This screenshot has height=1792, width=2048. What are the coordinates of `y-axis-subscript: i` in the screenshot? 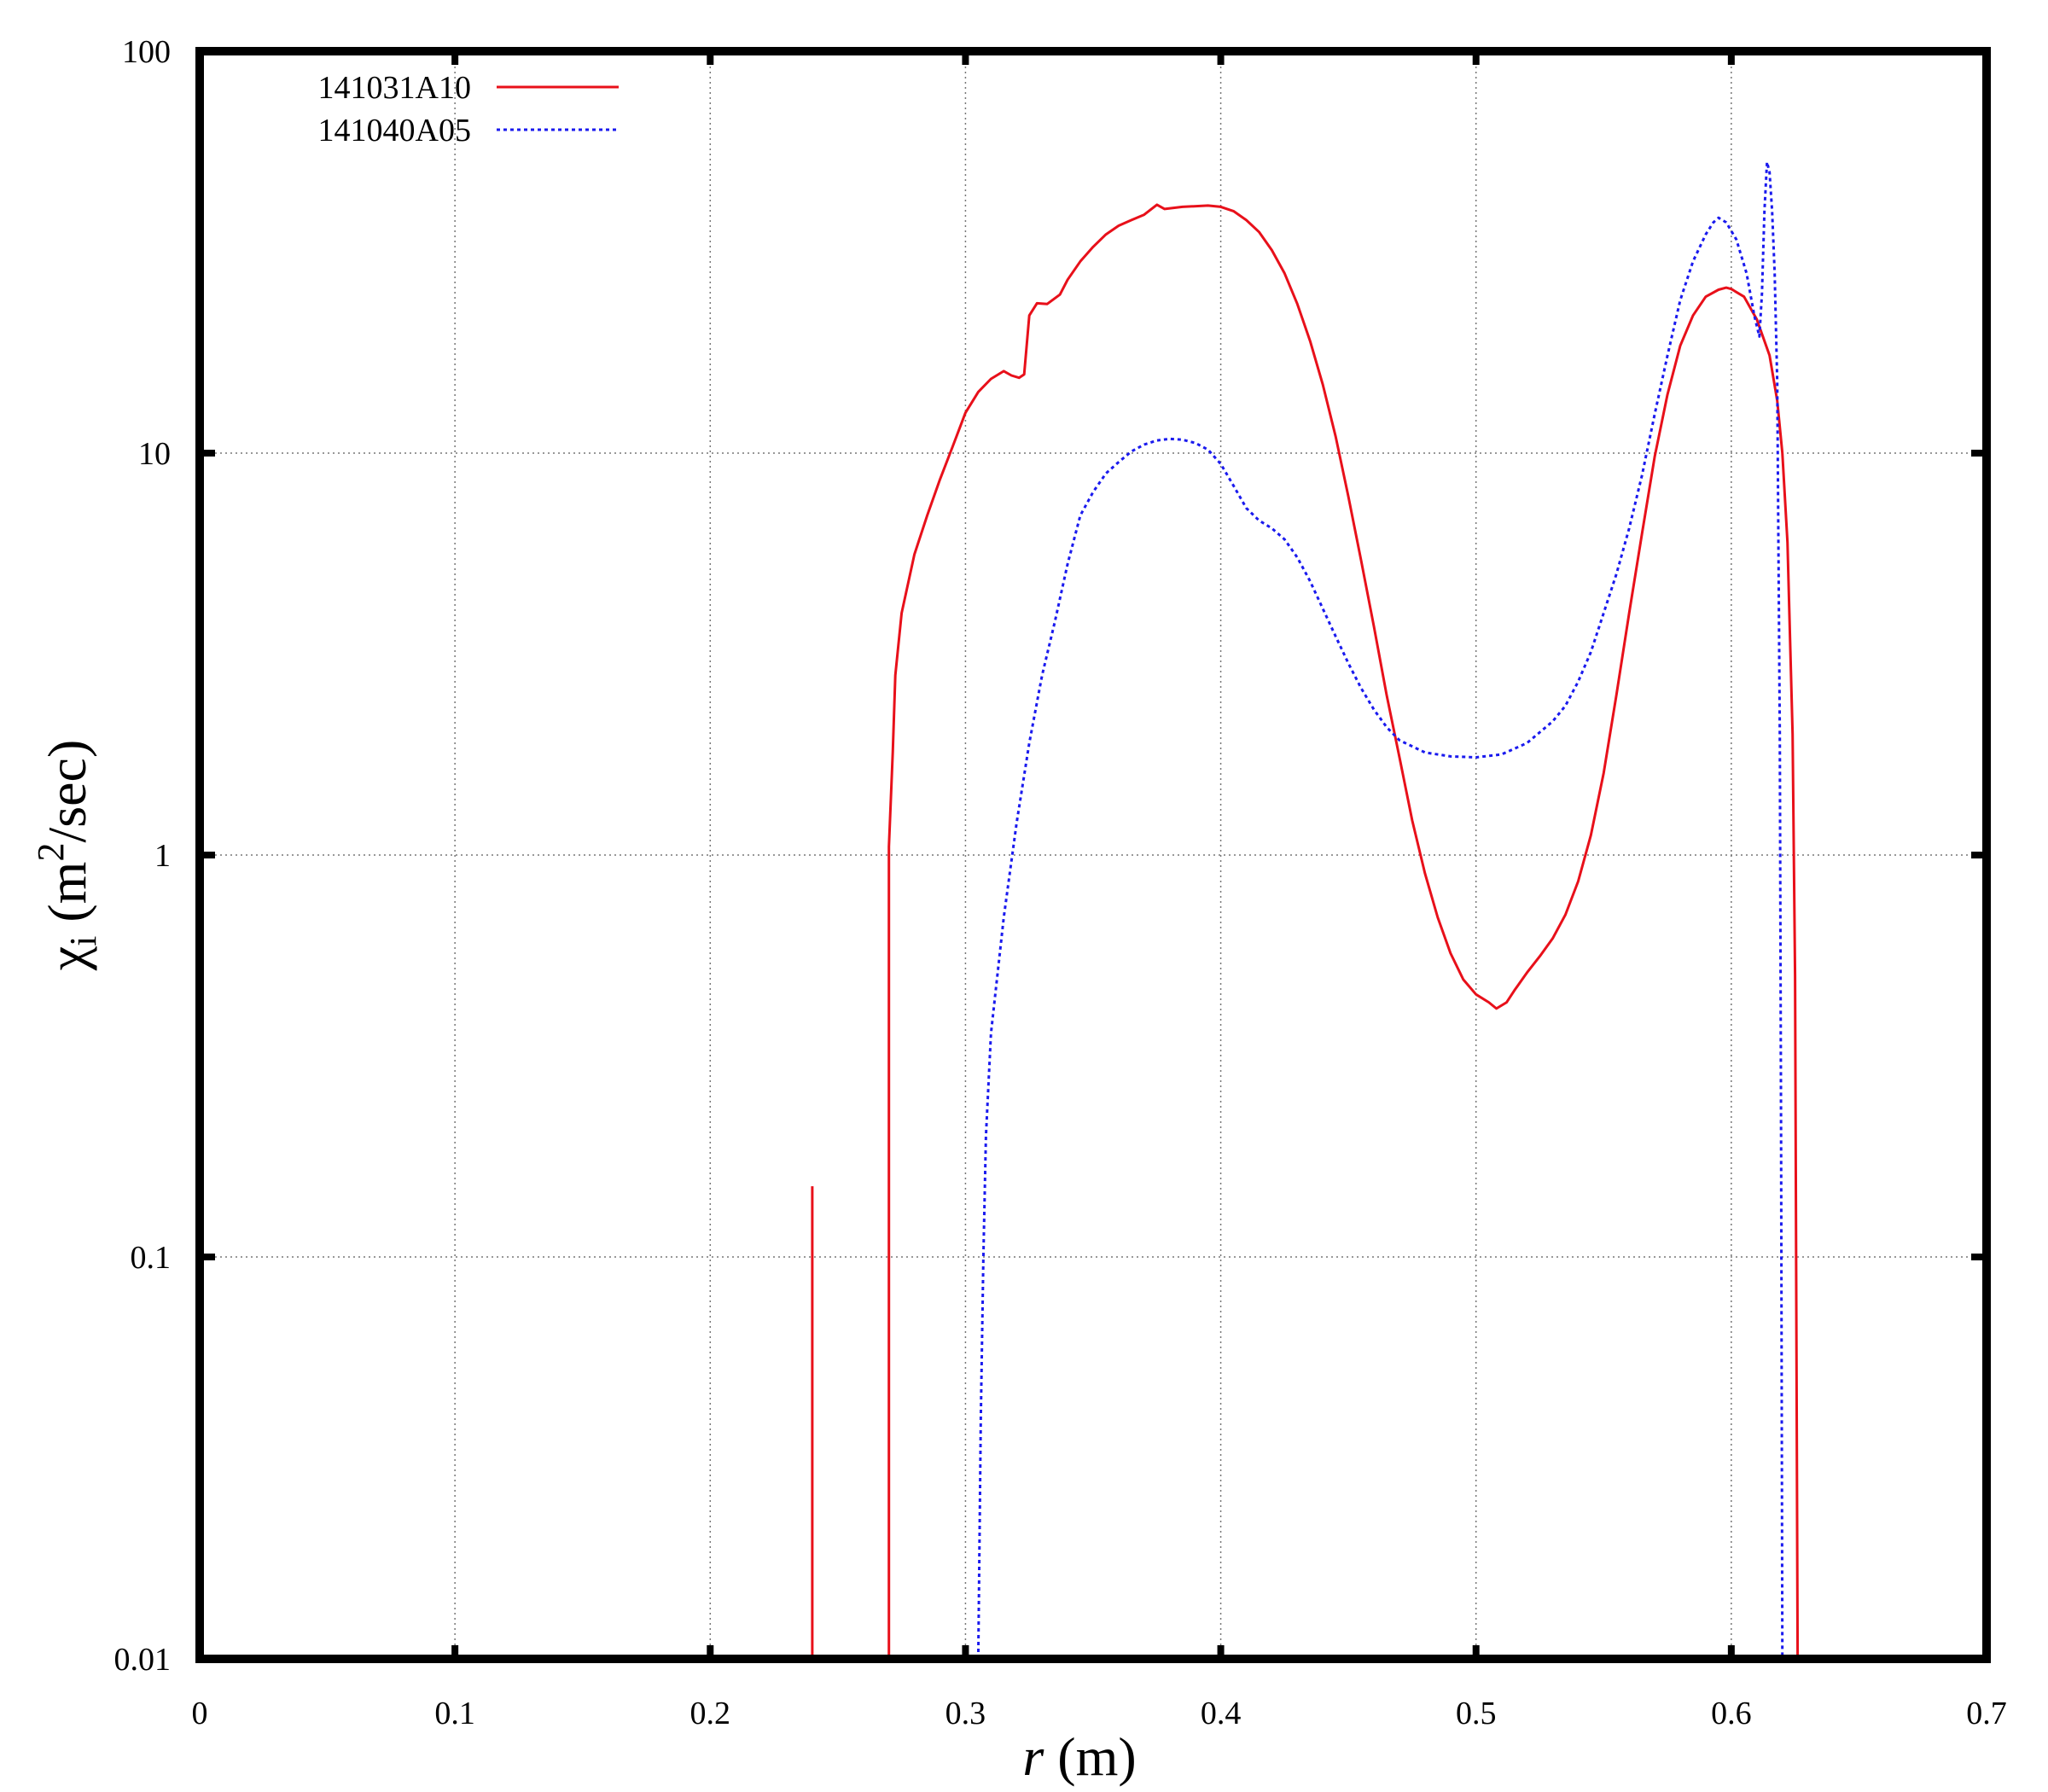 It's located at (83, 941).